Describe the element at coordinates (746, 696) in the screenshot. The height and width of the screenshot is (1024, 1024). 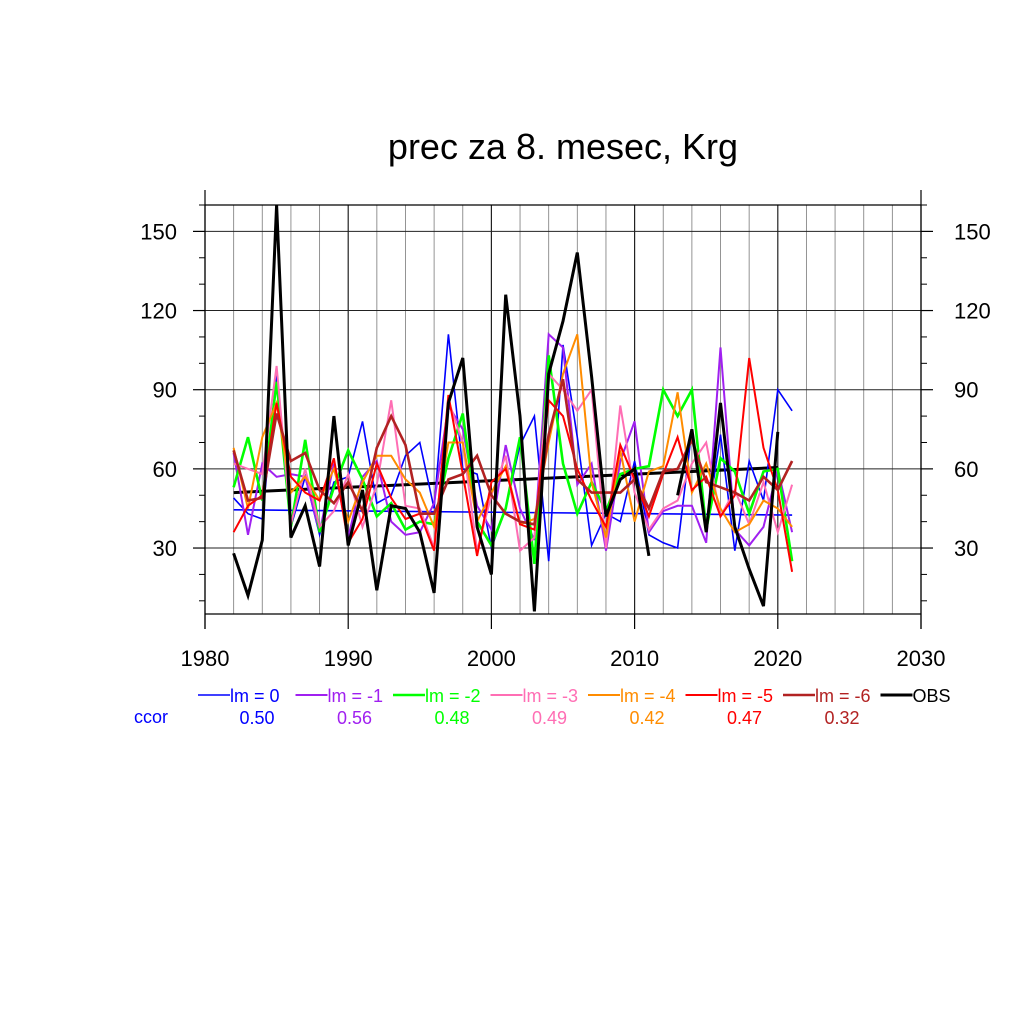
I see `legend-label: lm = -5` at that location.